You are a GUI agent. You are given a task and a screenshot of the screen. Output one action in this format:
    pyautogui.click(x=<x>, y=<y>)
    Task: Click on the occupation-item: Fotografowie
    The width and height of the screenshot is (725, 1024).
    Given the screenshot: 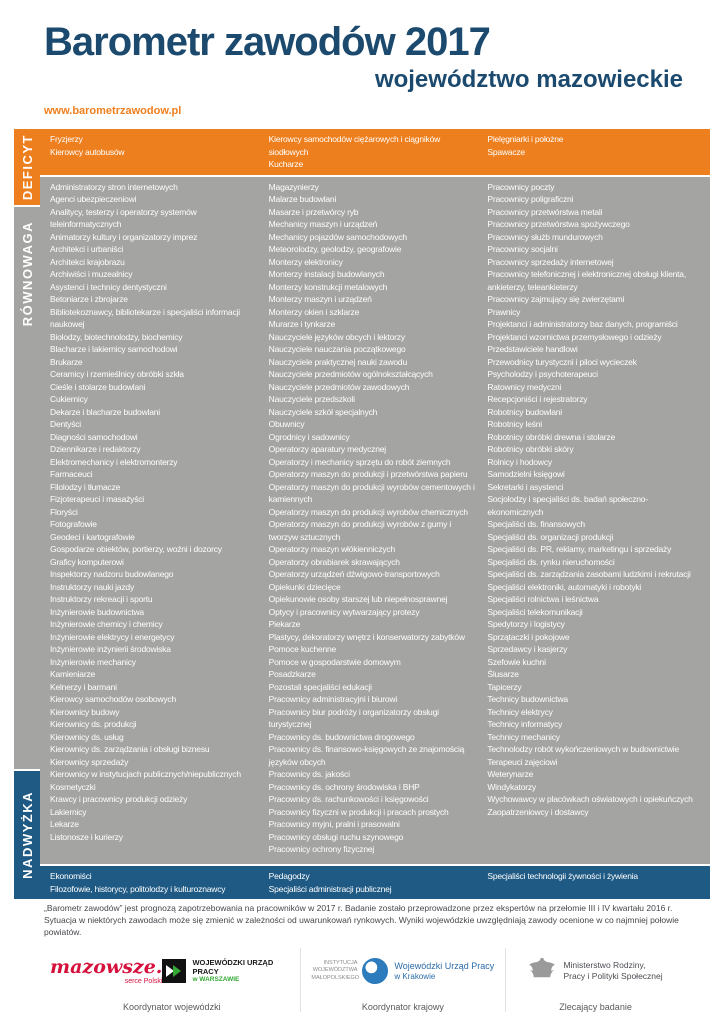 What is the action you would take?
    pyautogui.click(x=73, y=524)
    